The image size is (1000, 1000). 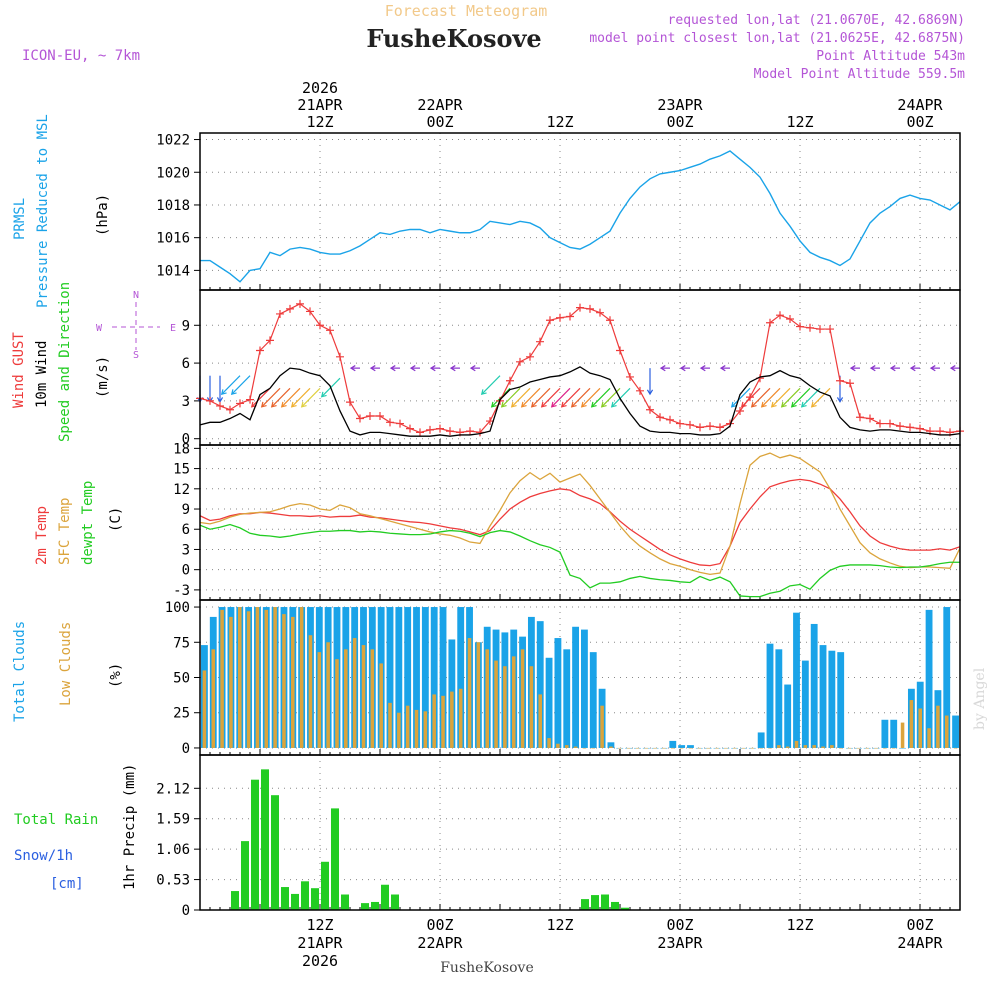 What do you see at coordinates (320, 961) in the screenshot?
I see `bottom-time-label: 2026` at bounding box center [320, 961].